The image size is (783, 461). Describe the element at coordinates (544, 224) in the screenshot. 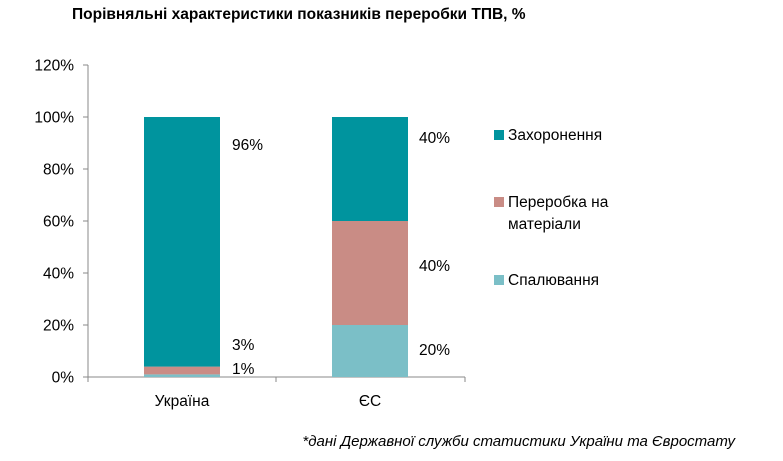

I see `legend-label: матеріали` at that location.